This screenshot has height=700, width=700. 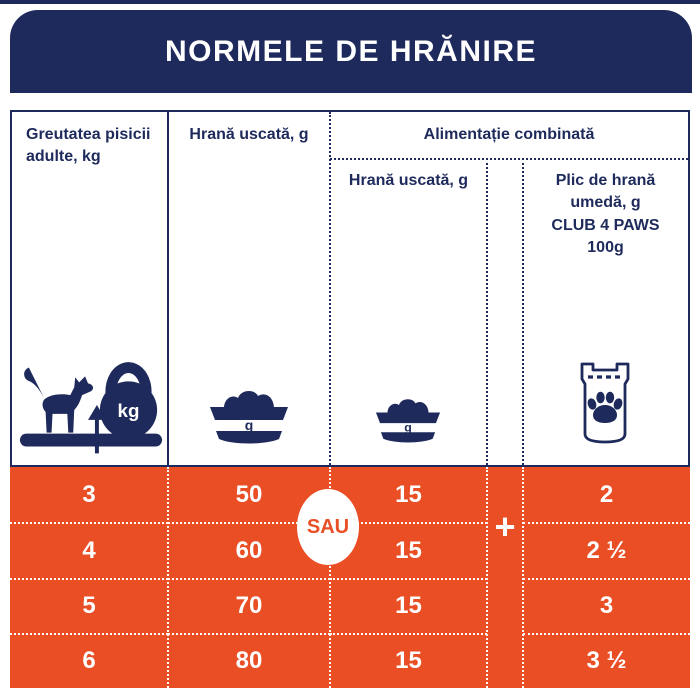 I want to click on dry-food-column-header: Hrană uscată, g, so click(x=249, y=134).